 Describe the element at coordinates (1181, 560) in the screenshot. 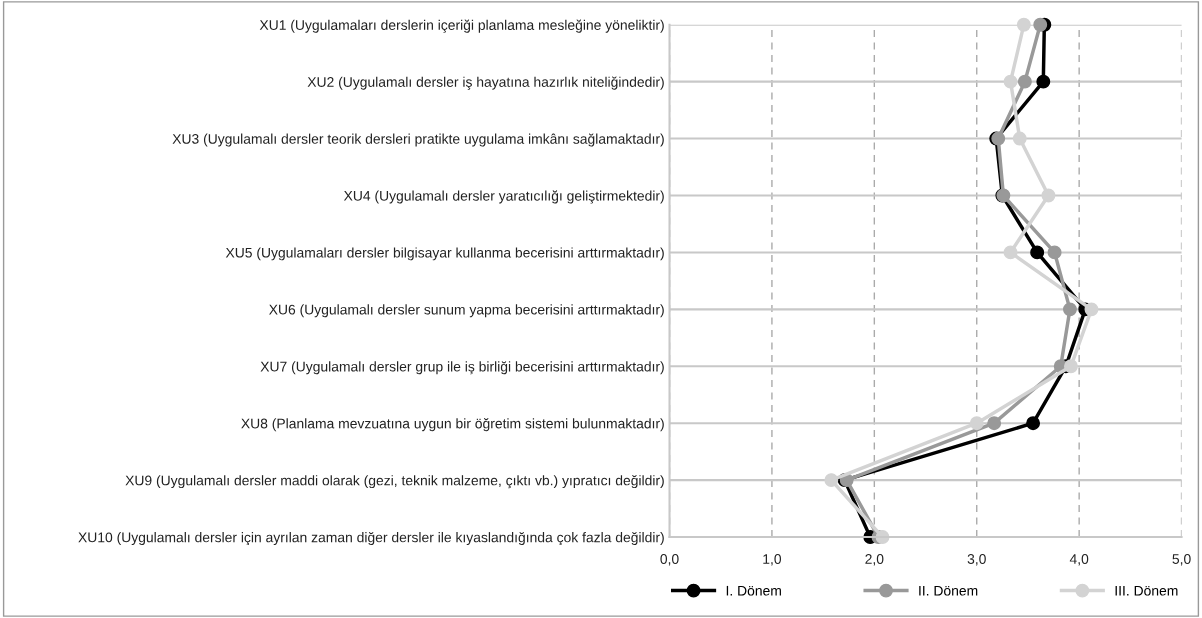

I see `x-tick-label: 5,0` at that location.